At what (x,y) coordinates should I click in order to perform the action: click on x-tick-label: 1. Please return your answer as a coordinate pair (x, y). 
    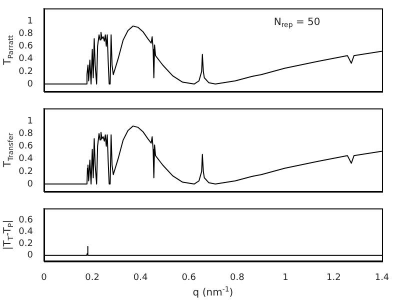
    Looking at the image, I should click on (285, 277).